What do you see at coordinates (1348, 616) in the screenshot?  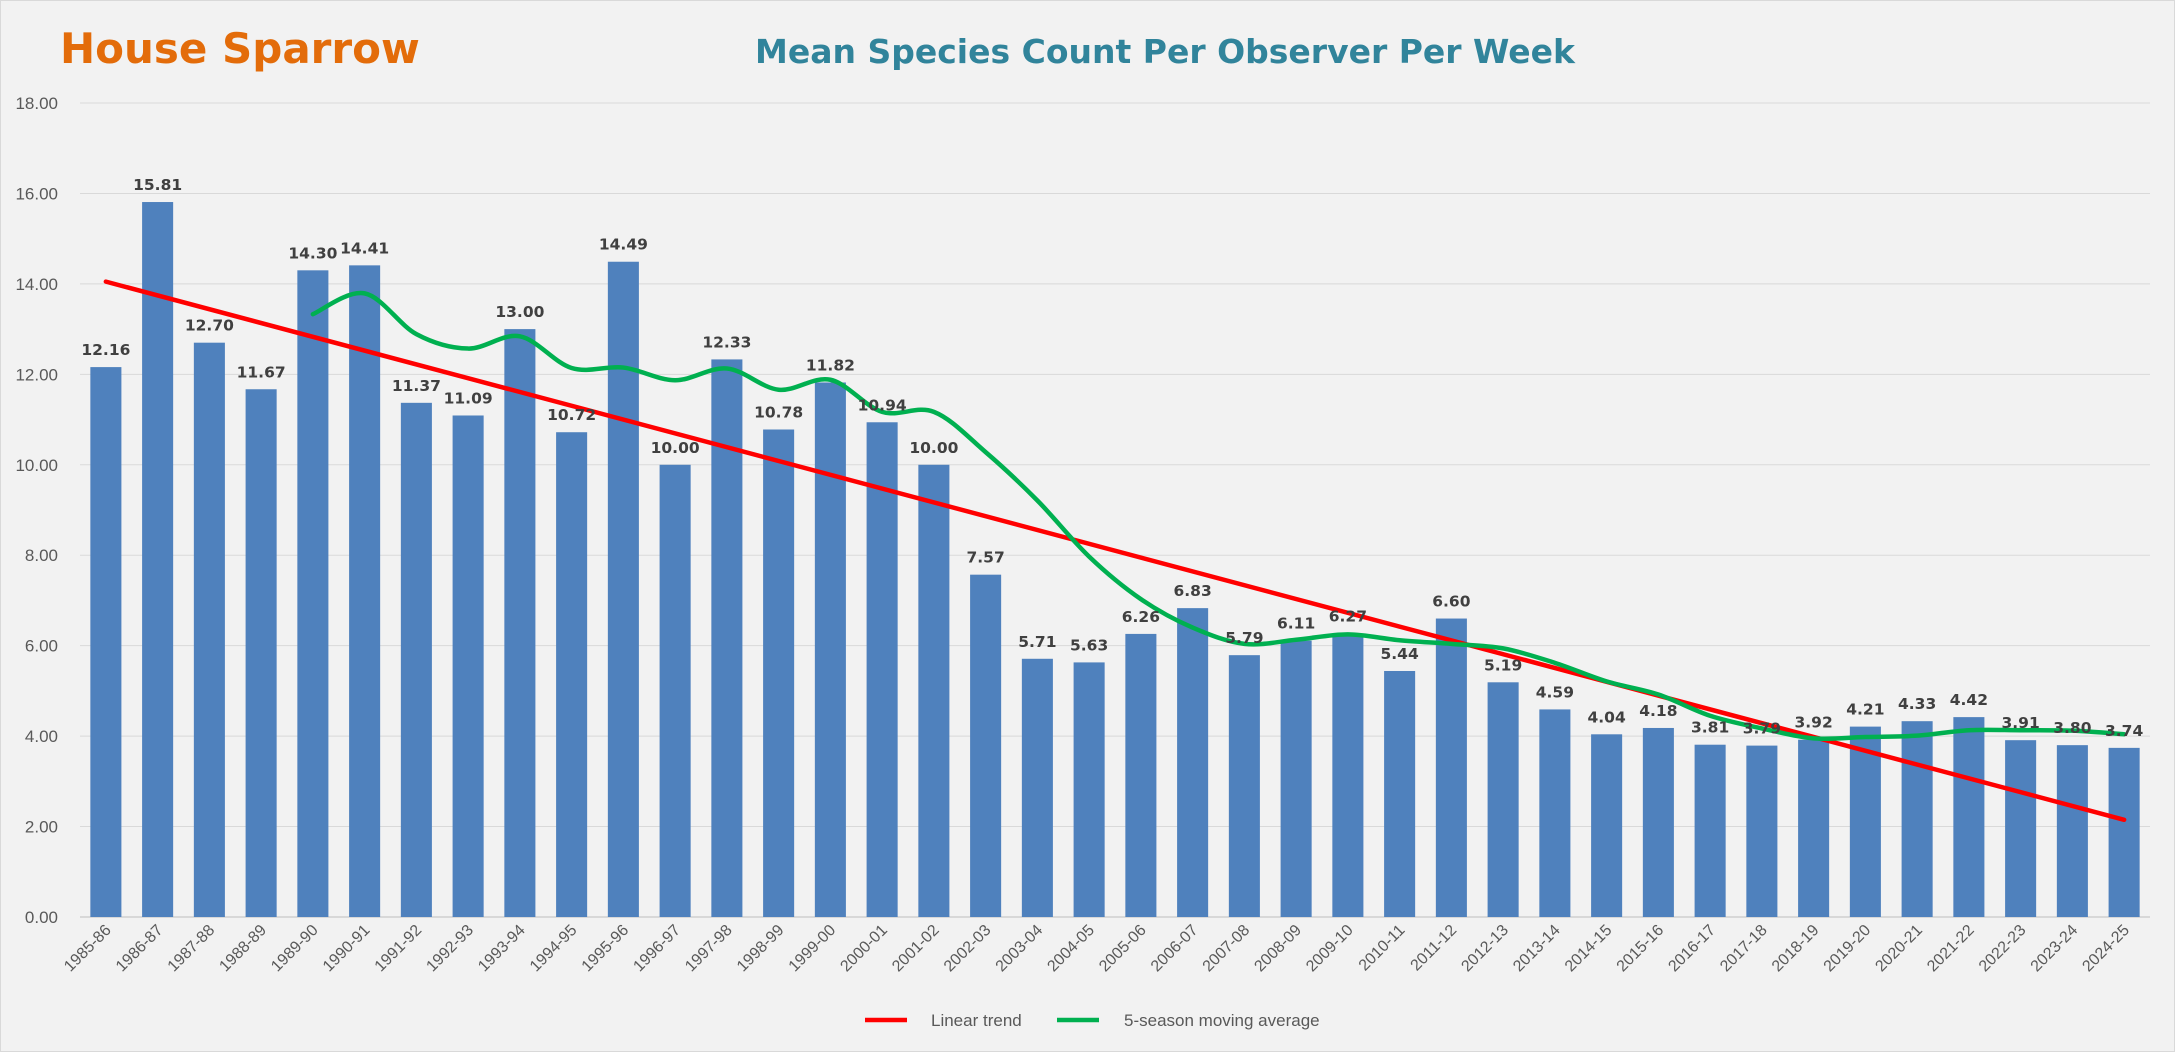 I see `data-label: 6.27` at bounding box center [1348, 616].